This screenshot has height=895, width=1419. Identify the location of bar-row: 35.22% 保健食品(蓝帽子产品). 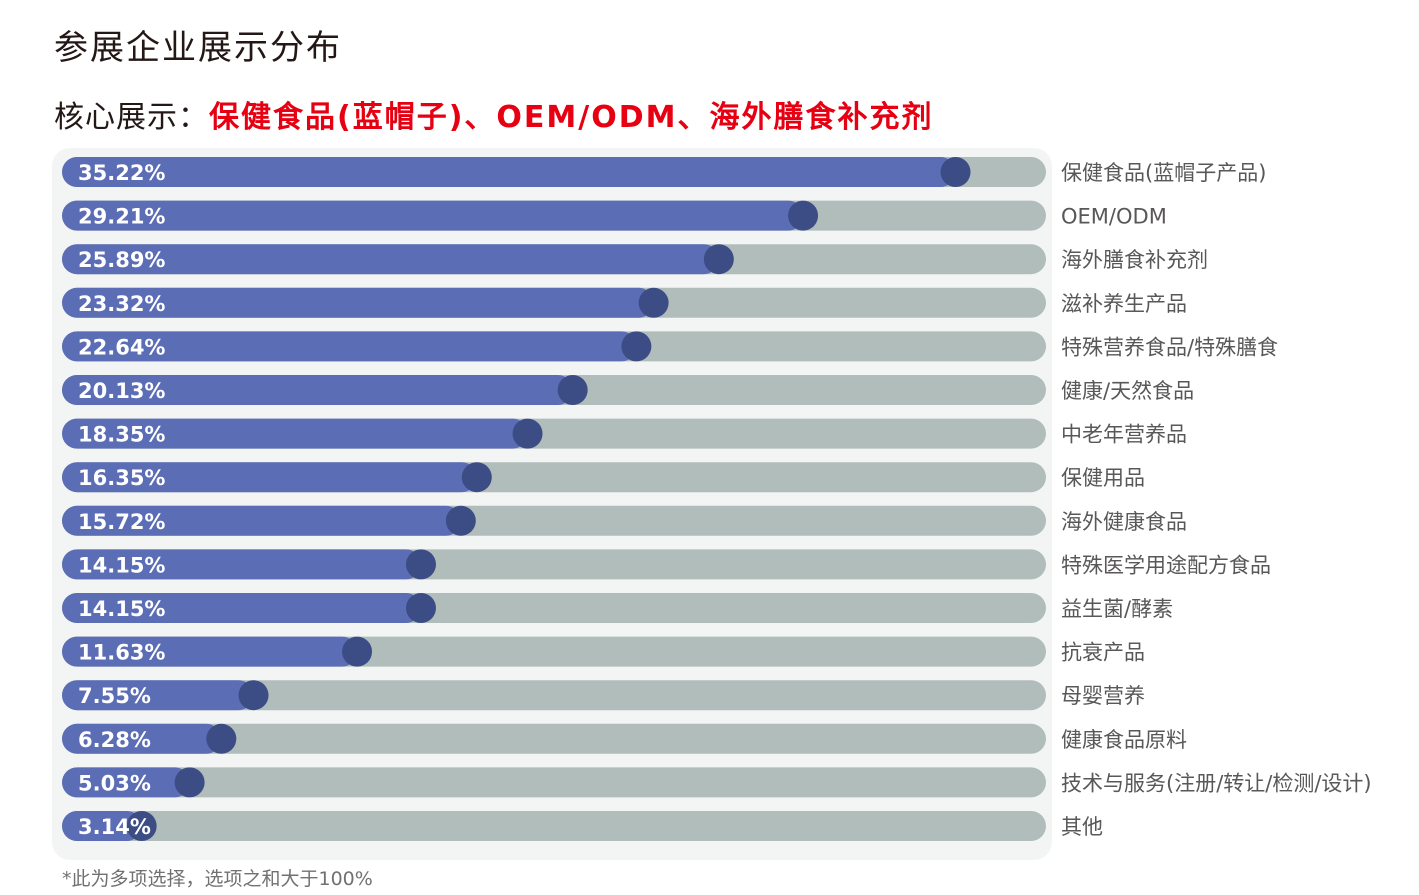
(664, 172).